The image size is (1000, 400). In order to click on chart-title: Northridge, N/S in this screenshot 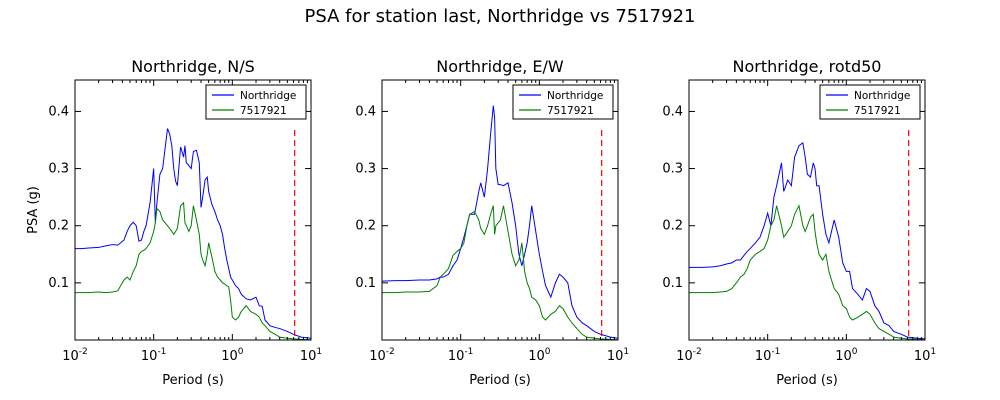, I will do `click(193, 66)`.